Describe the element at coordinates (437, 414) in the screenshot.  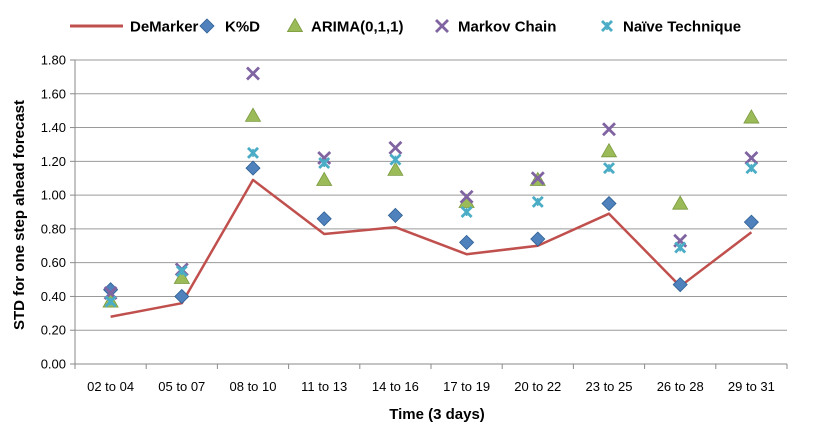
I see `x-axis-title: Time (3 days)` at that location.